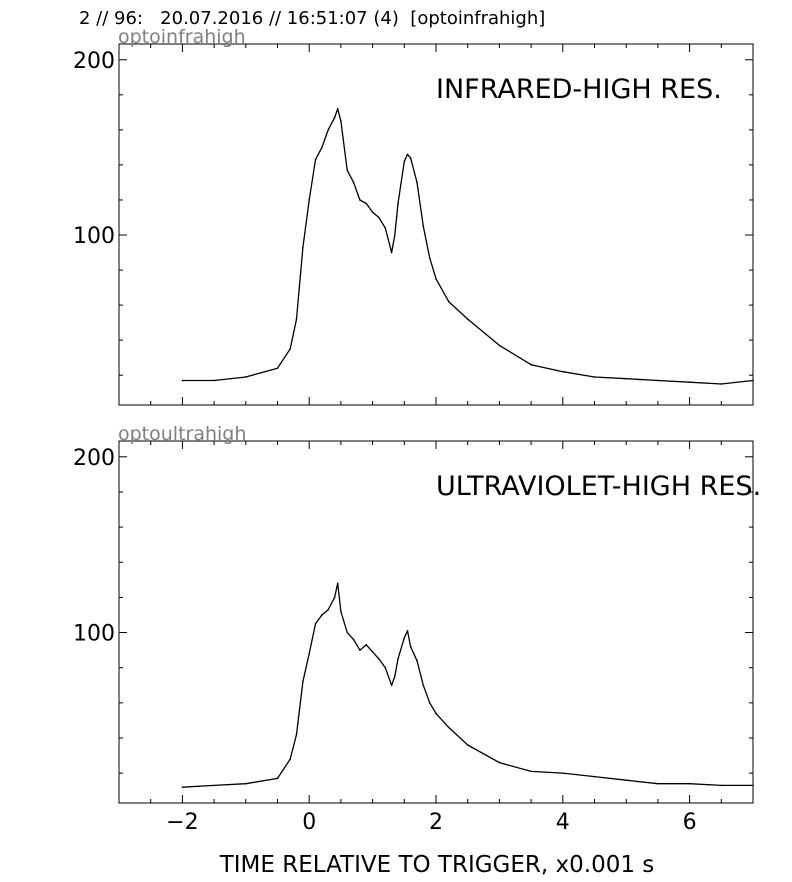  Describe the element at coordinates (436, 822) in the screenshot. I see `x-tick-label: 2` at that location.